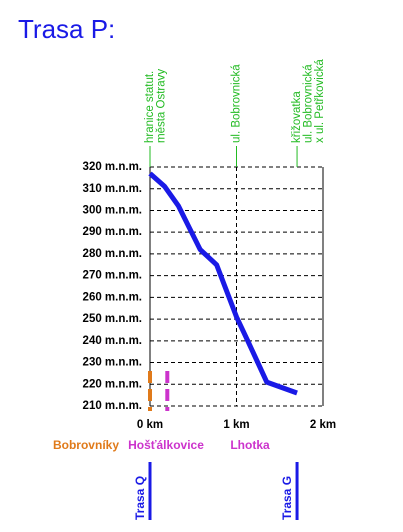 This screenshot has width=403, height=532. I want to click on annotation-text: x ul. Petřkovická, so click(320, 101).